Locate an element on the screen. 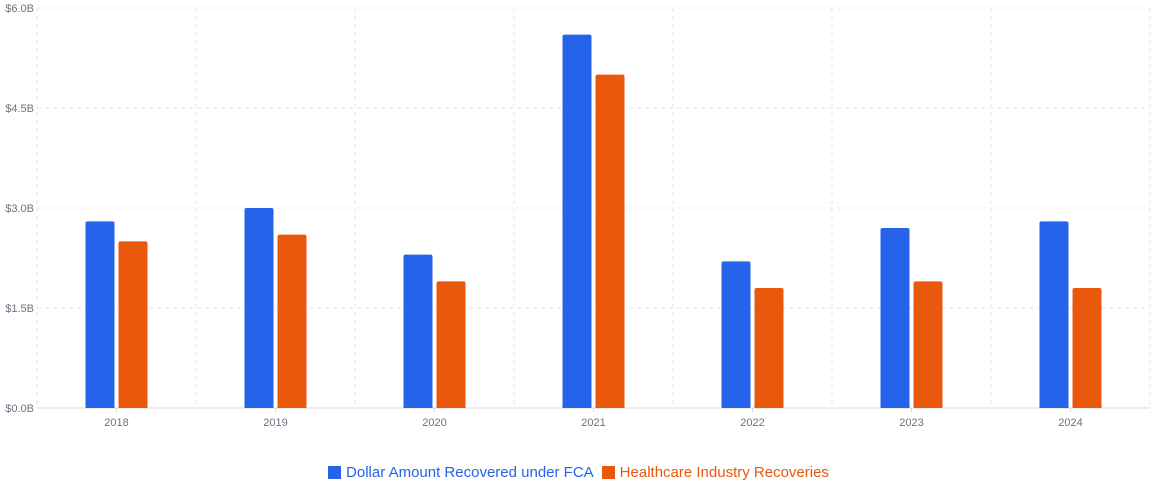  x-tick-label: 2021 is located at coordinates (593, 423).